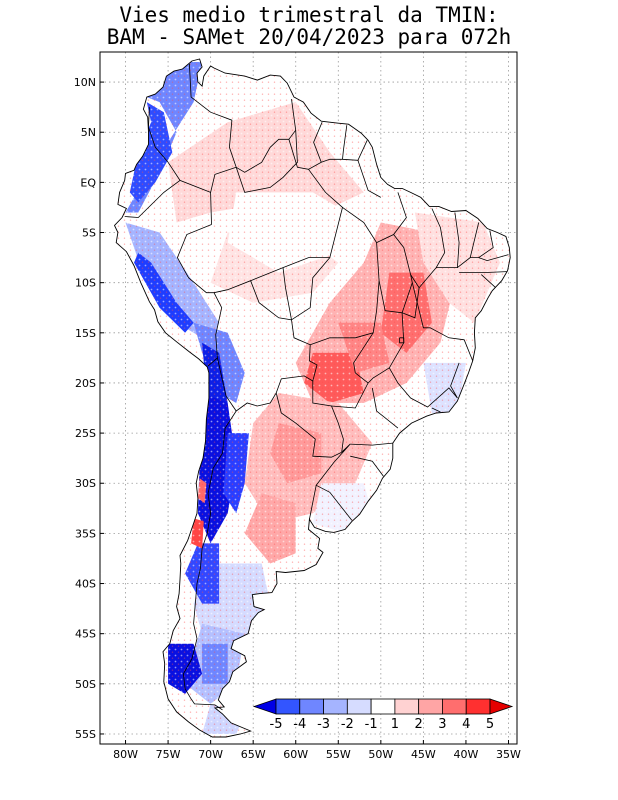 This screenshot has height=800, width=618. What do you see at coordinates (85, 333) in the screenshot?
I see `y-tick-label: 15S` at bounding box center [85, 333].